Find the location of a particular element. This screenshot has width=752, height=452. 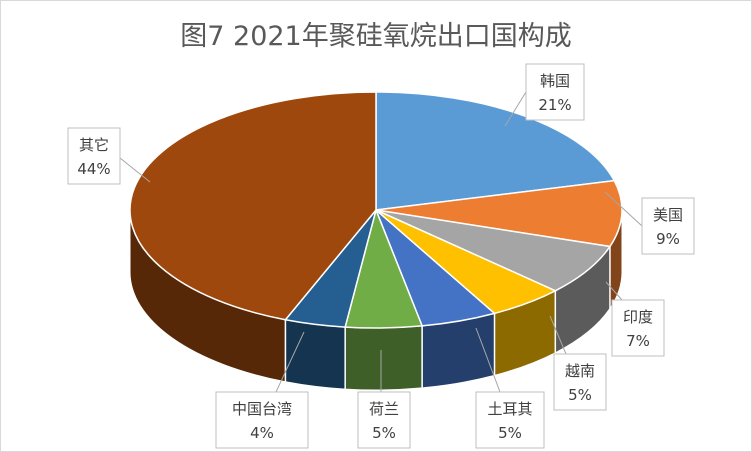

slice-label-0: 韩国 is located at coordinates (555, 81).